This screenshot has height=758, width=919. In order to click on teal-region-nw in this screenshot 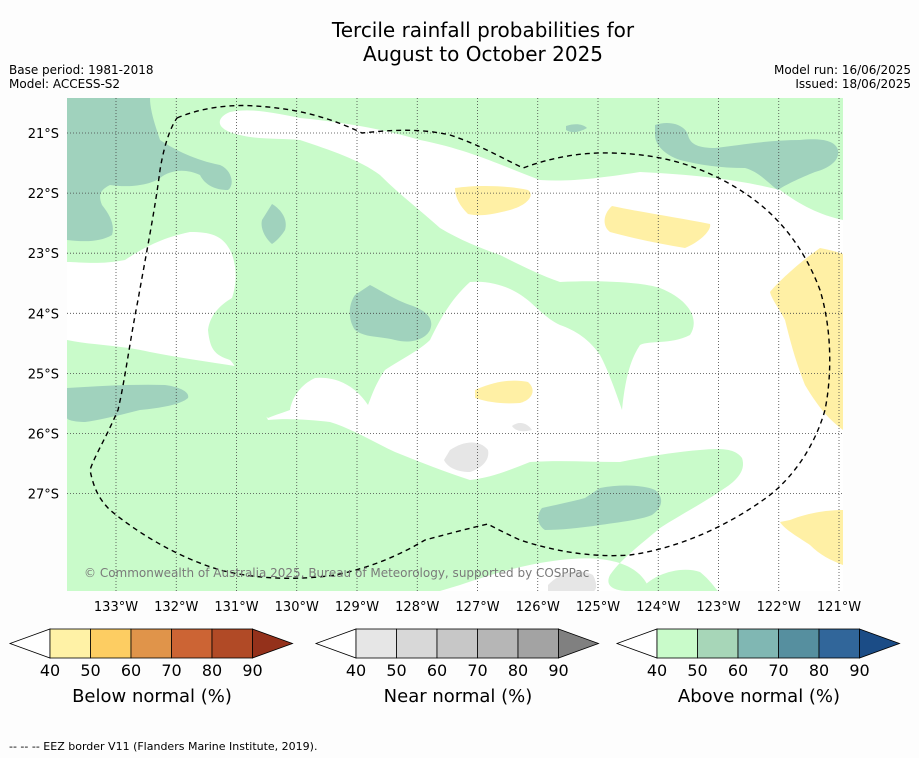, I will do `click(149, 170)`.